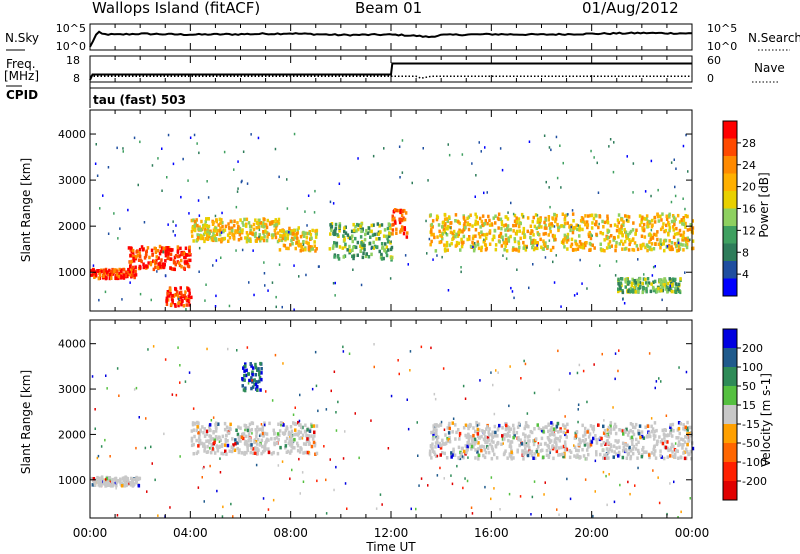 The height and width of the screenshot is (554, 800). I want to click on power-colorbar-swatch, so click(730, 235).